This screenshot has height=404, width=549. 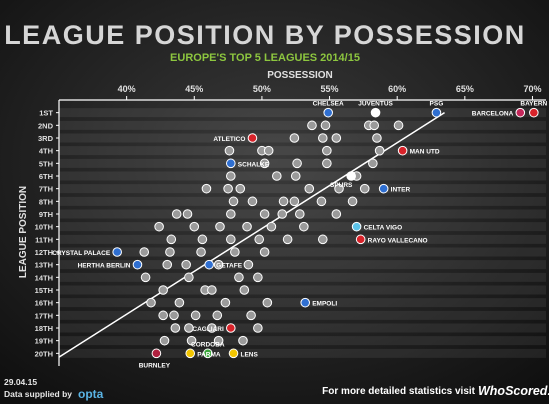 What do you see at coordinates (208, 344) in the screenshot?
I see `team-label: CORDOBA` at bounding box center [208, 344].